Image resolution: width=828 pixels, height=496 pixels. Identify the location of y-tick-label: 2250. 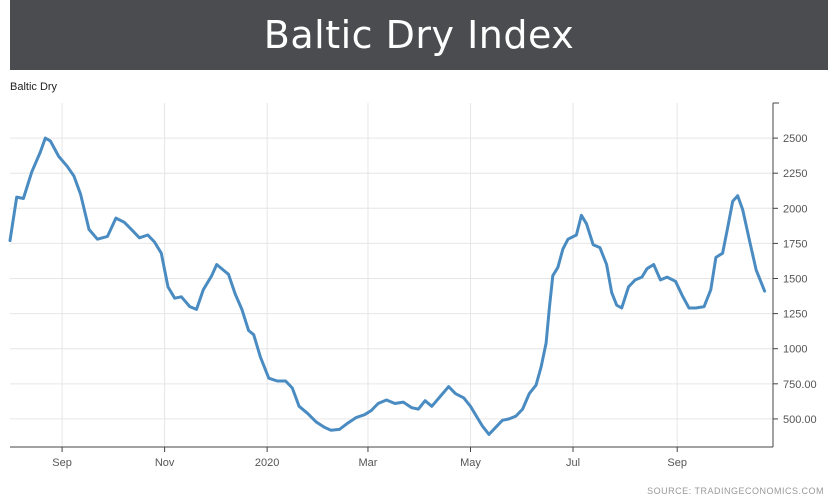
(795, 174).